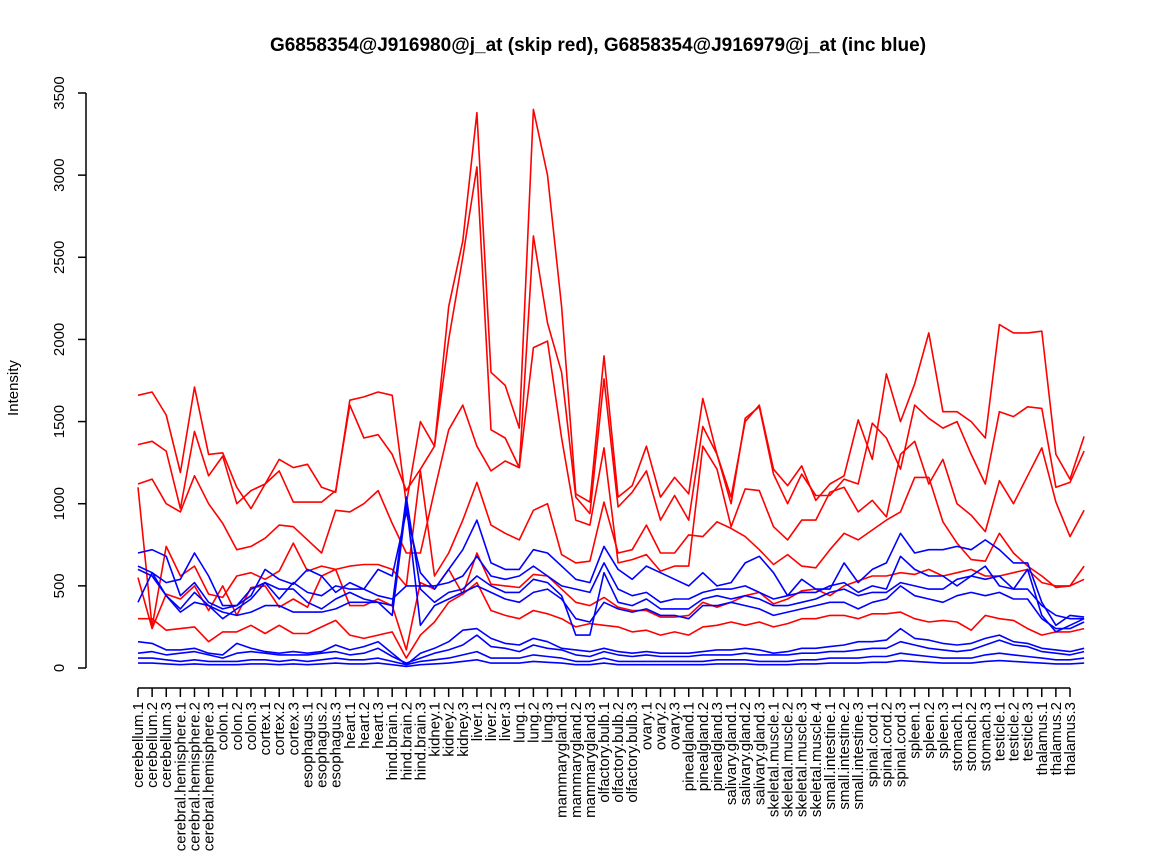  Describe the element at coordinates (533, 722) in the screenshot. I see `x-tick-label: lung.2` at that location.